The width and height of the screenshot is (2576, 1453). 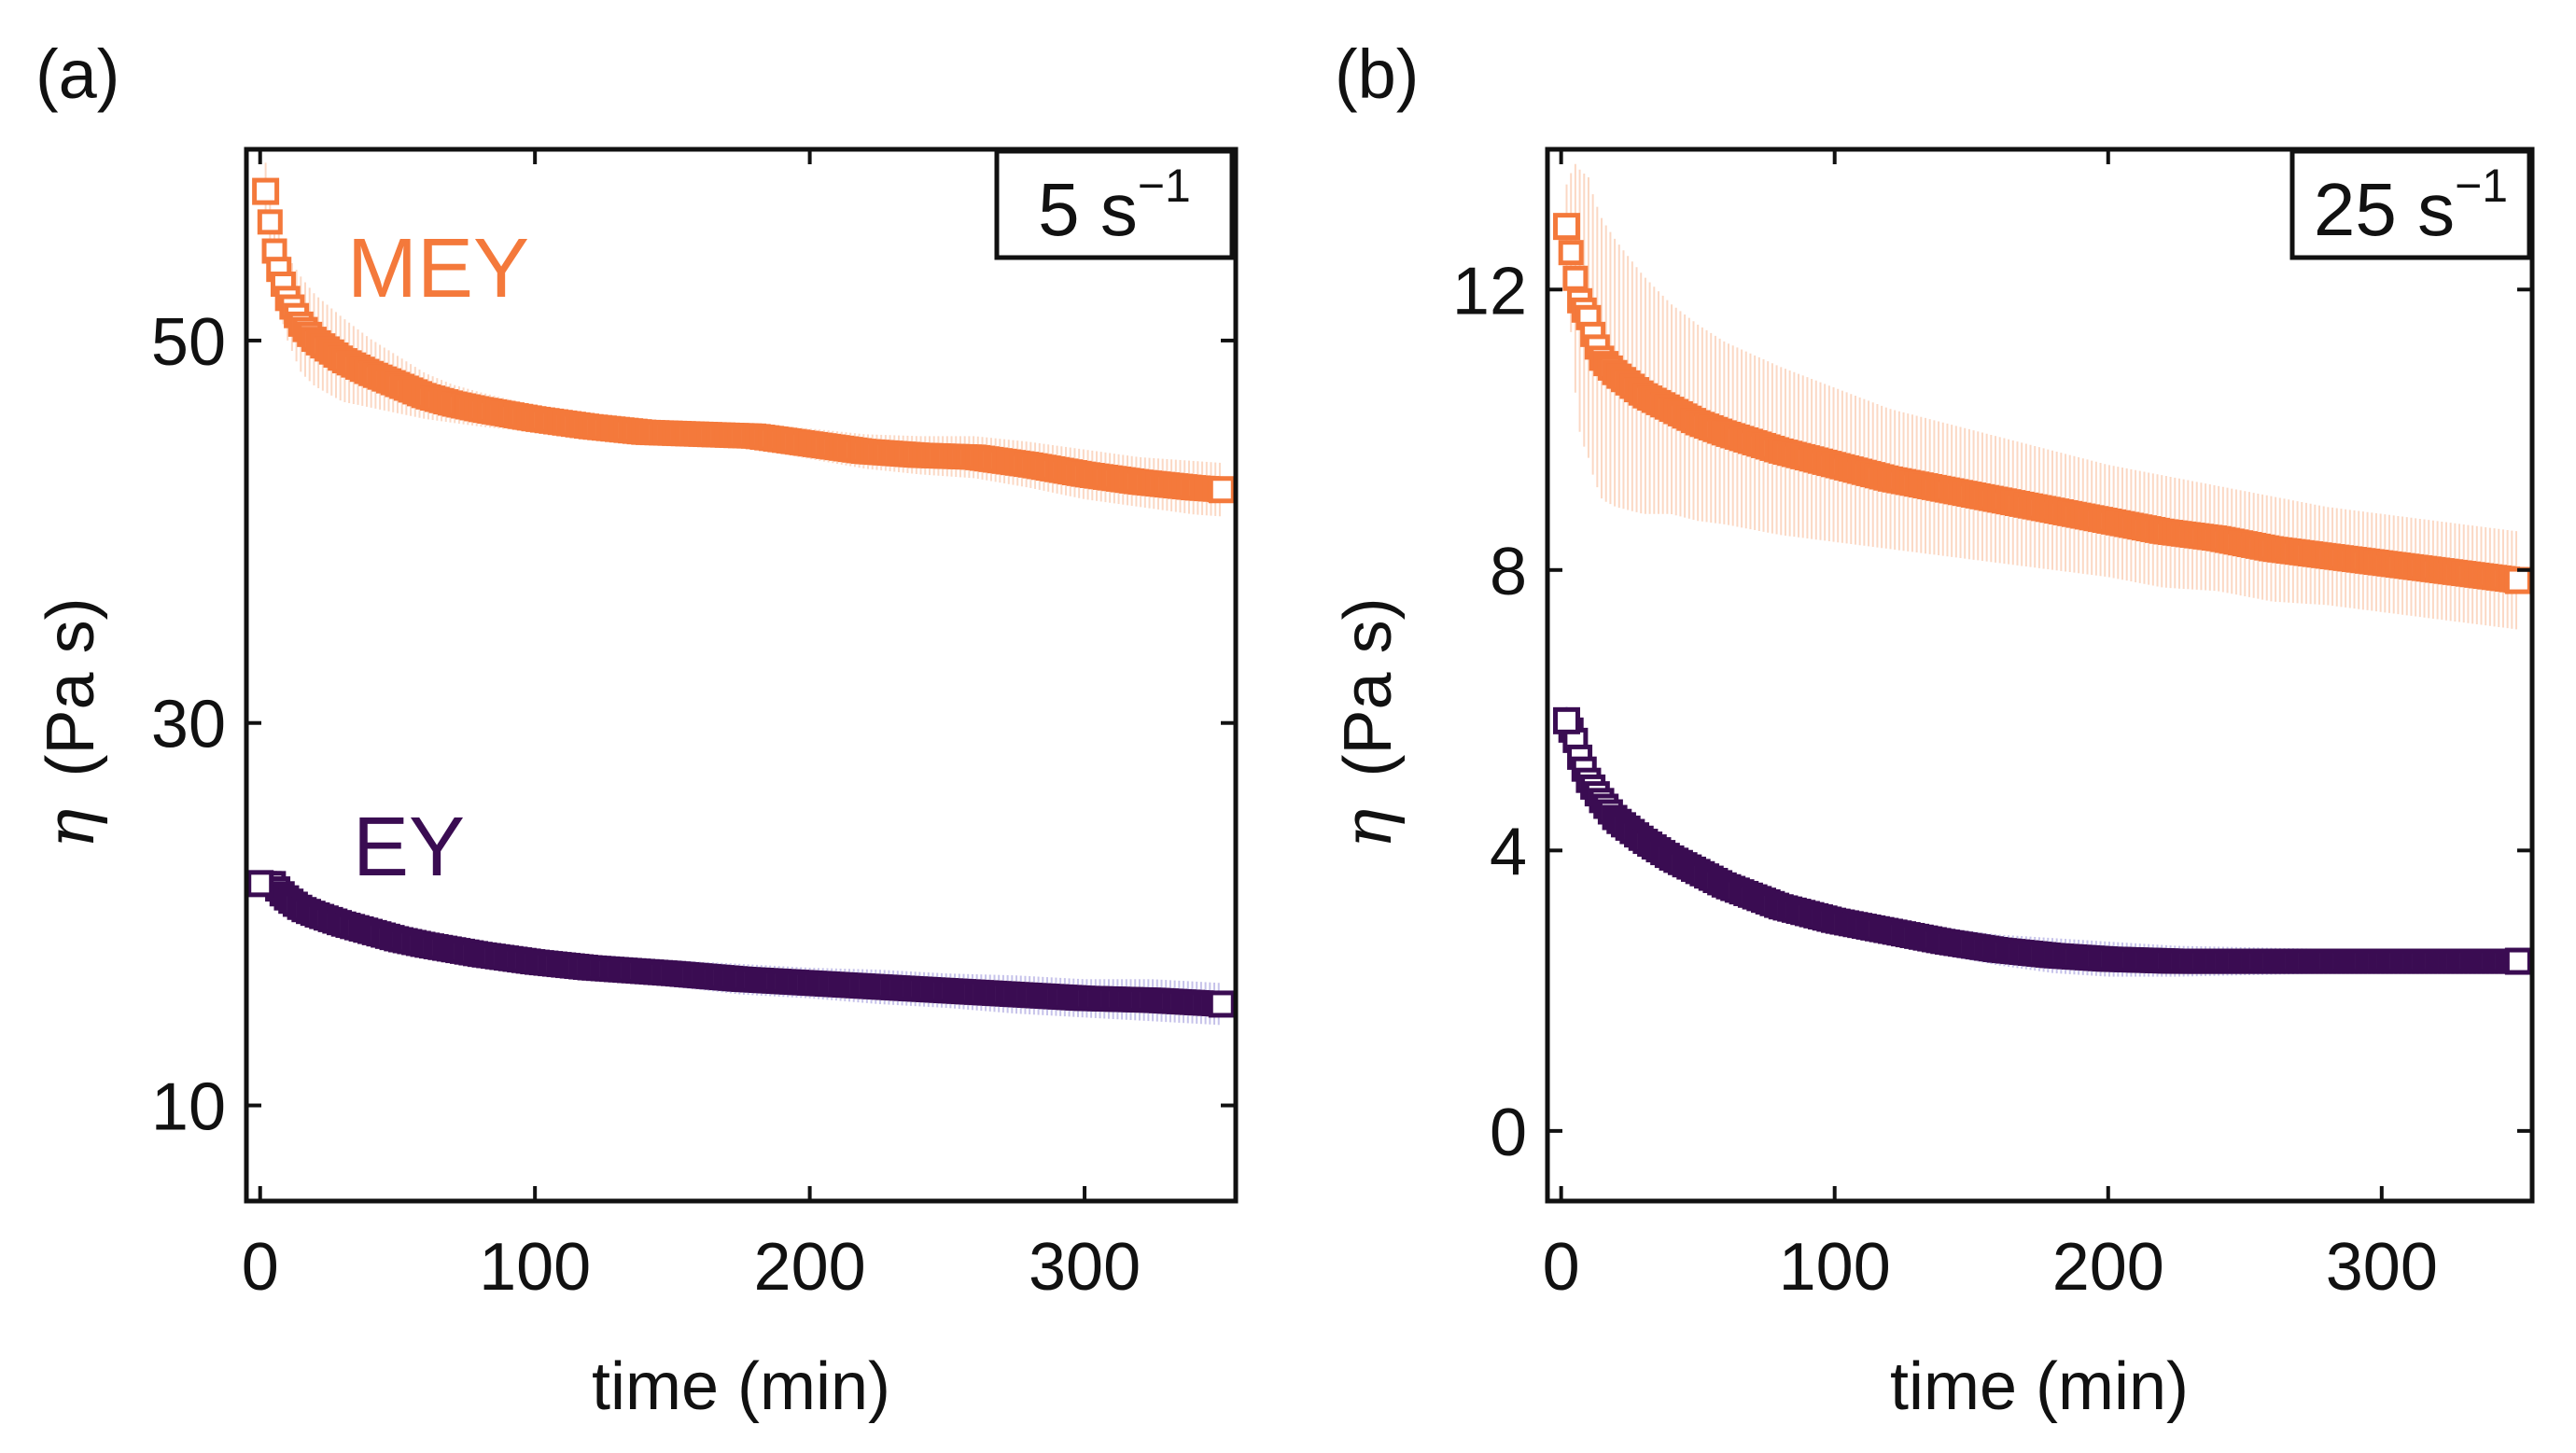 I want to click on y-tick-label-12: 12, so click(x=1489, y=291).